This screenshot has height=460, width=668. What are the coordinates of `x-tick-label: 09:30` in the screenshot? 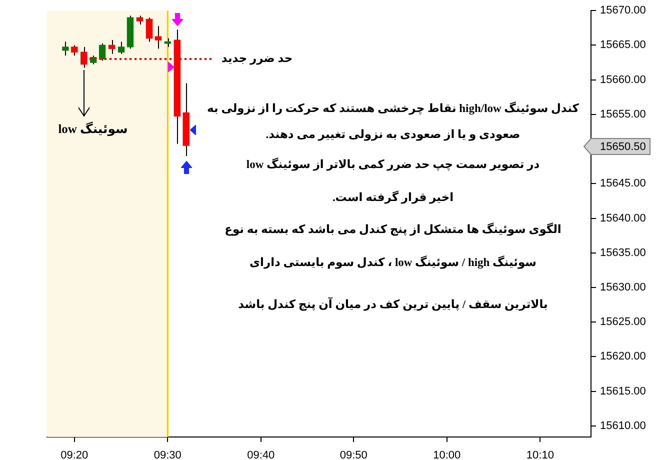 It's located at (168, 455).